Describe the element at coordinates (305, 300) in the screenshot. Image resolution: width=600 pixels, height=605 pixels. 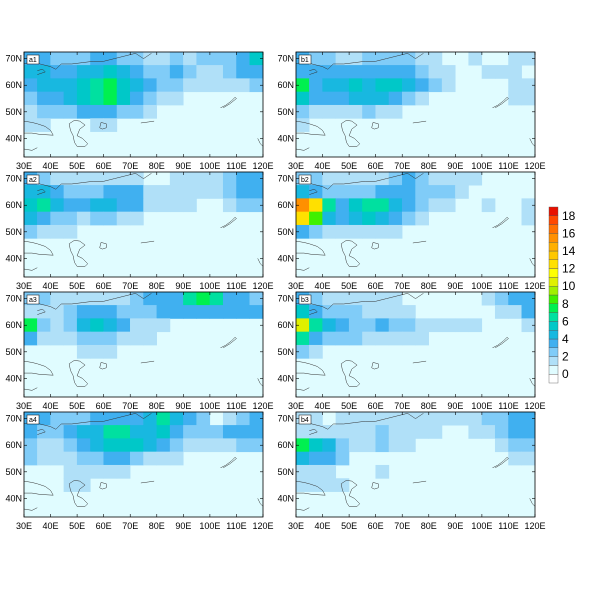
I see `panel-label: b3` at that location.